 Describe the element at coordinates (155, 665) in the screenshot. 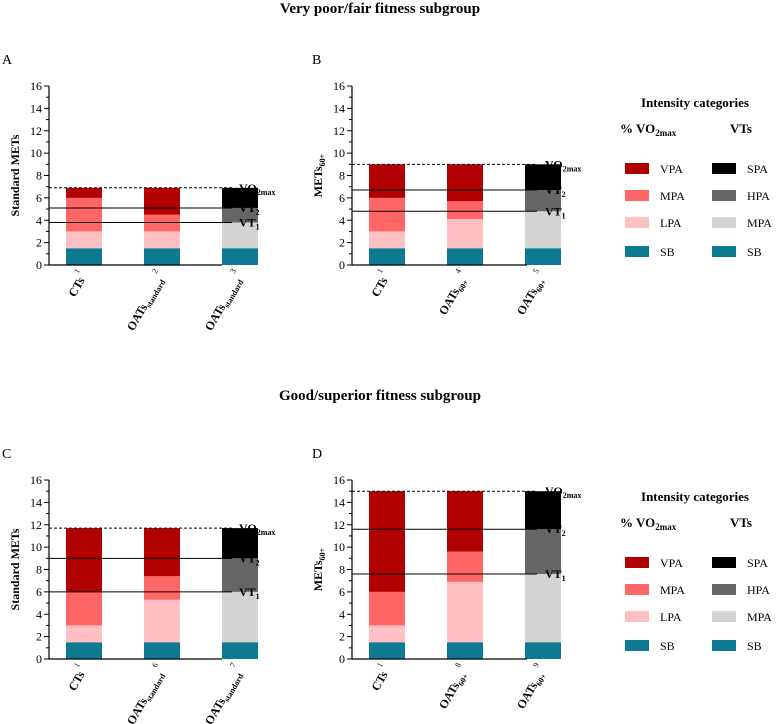

I see `panel-c-xlabel-2-sup: 6` at that location.